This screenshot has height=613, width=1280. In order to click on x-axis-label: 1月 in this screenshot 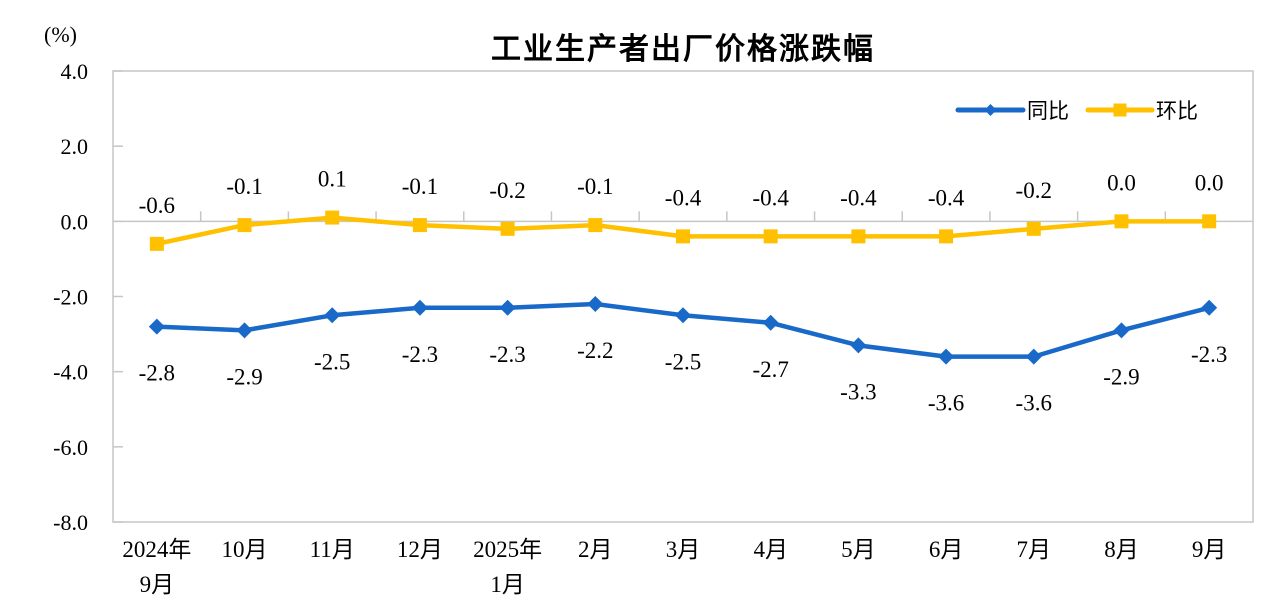, I will do `click(507, 584)`.